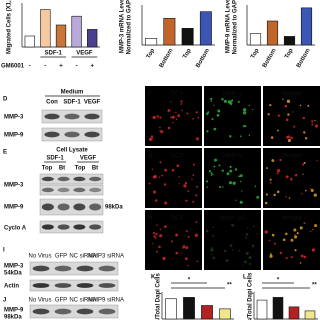 This screenshot has width=320, height=320. Describe the element at coordinates (289, 54) in the screenshot. I see `category-label: Top` at that location.